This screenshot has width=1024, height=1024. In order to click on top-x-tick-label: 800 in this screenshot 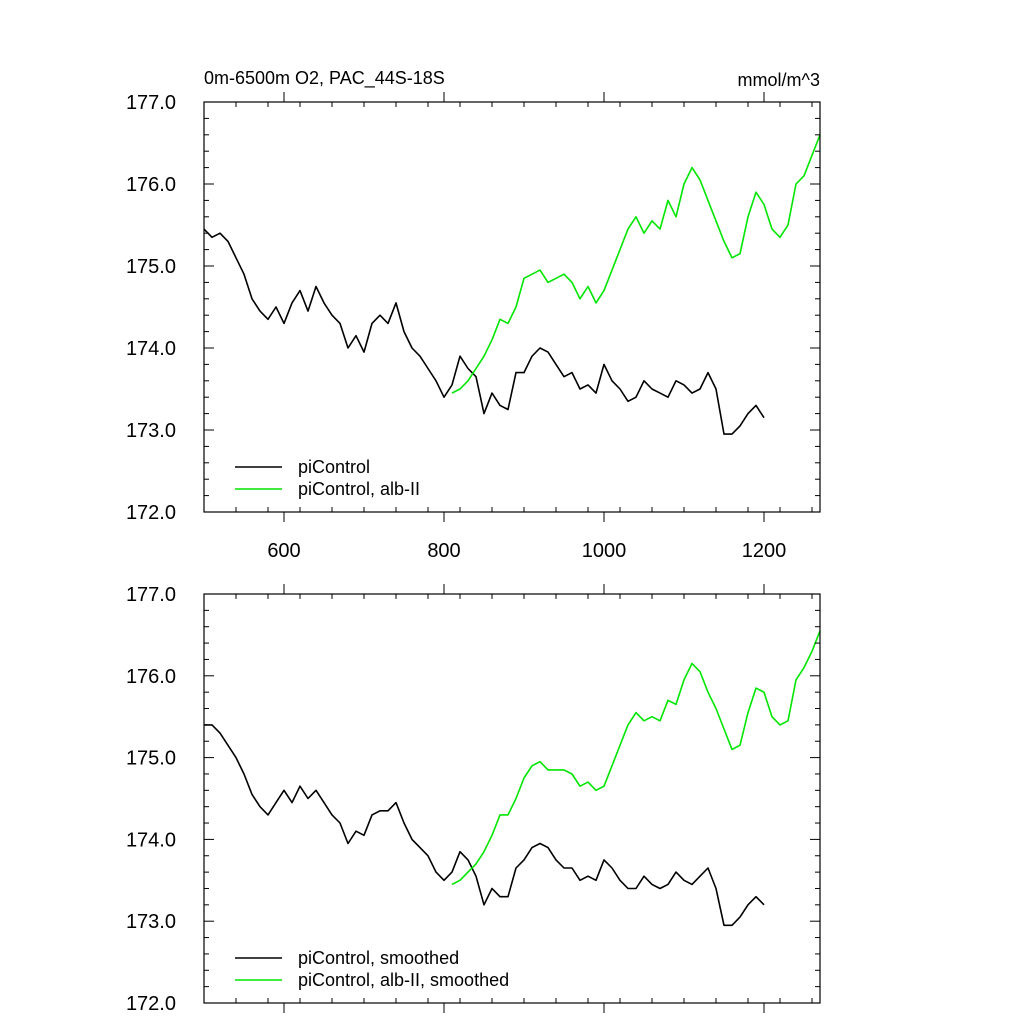, I will do `click(443, 551)`.